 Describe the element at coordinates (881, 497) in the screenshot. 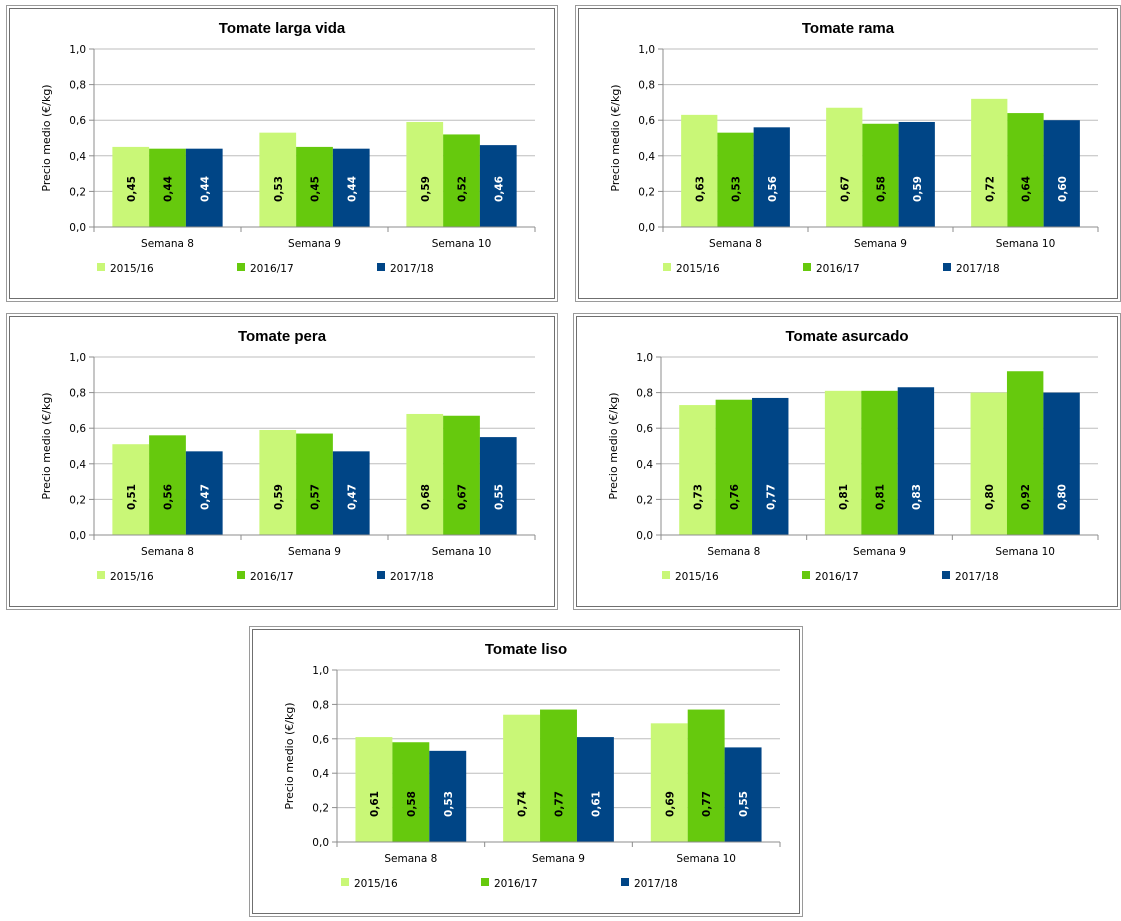

I see `data-label: 0,81` at that location.